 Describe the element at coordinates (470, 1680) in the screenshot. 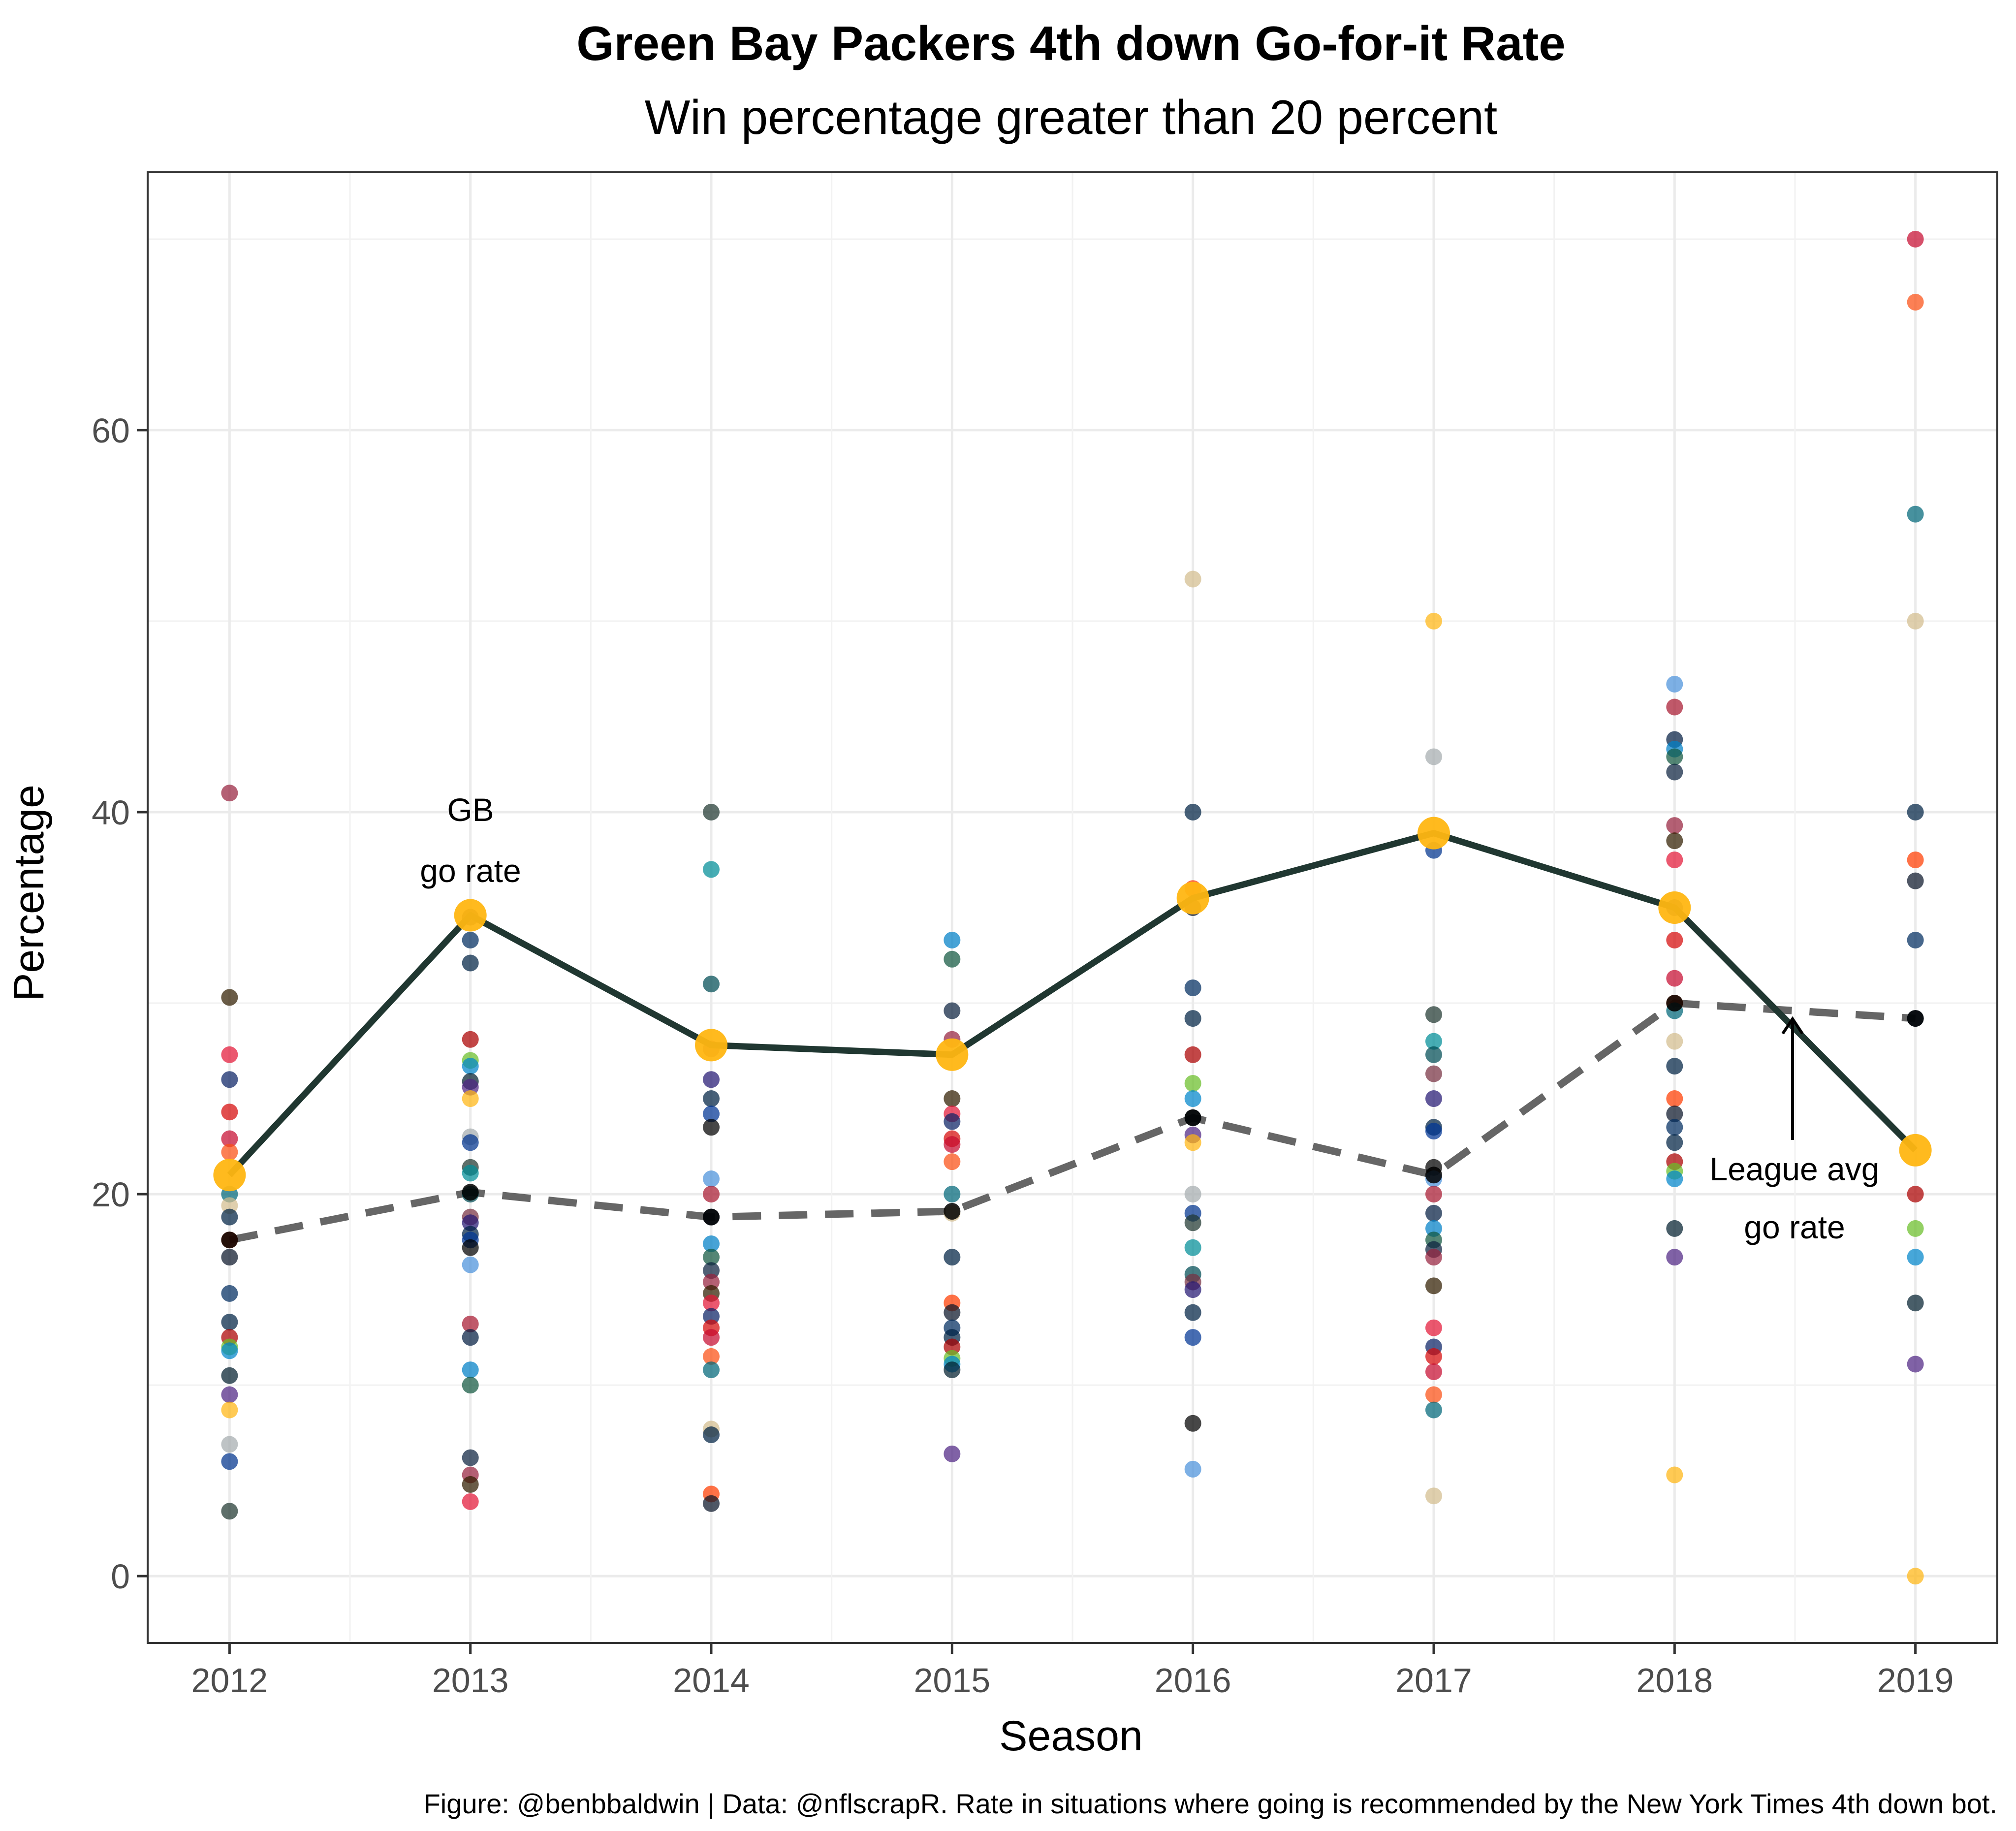

I see `x-tick-label: 2013` at that location.